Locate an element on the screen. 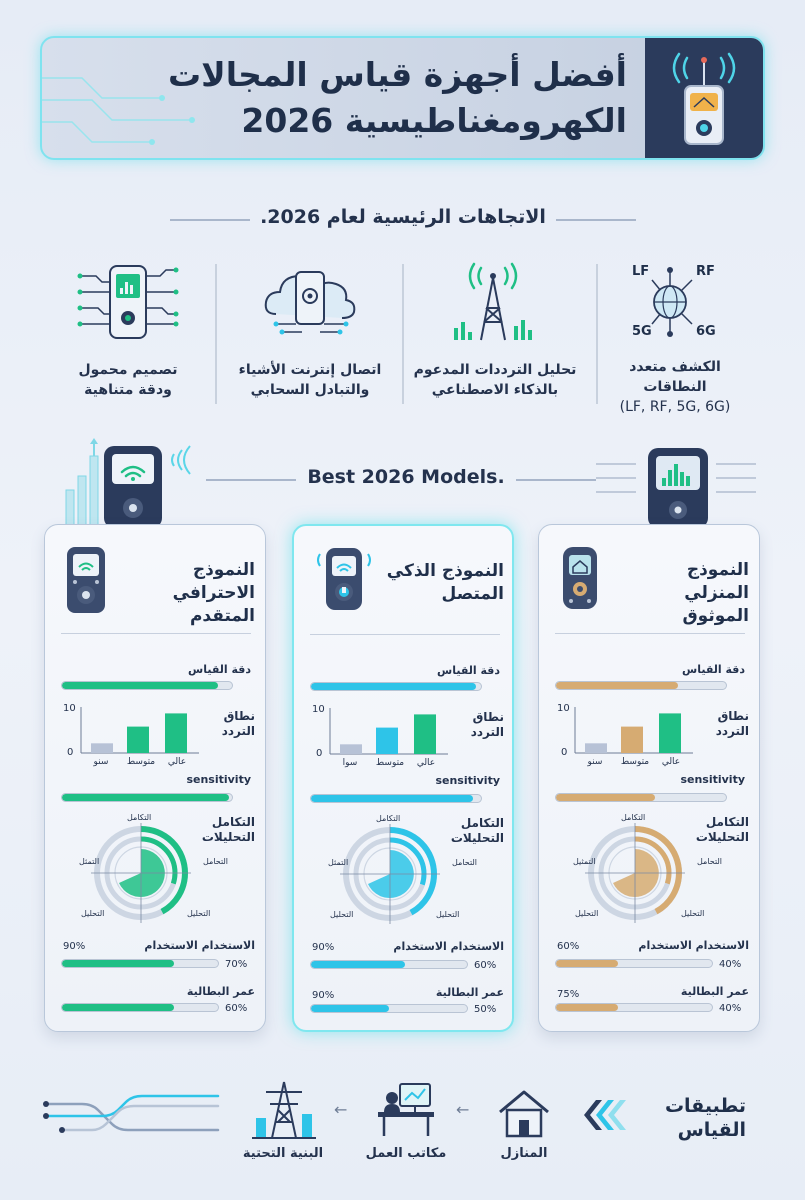  house-icon is located at coordinates (524, 1114).